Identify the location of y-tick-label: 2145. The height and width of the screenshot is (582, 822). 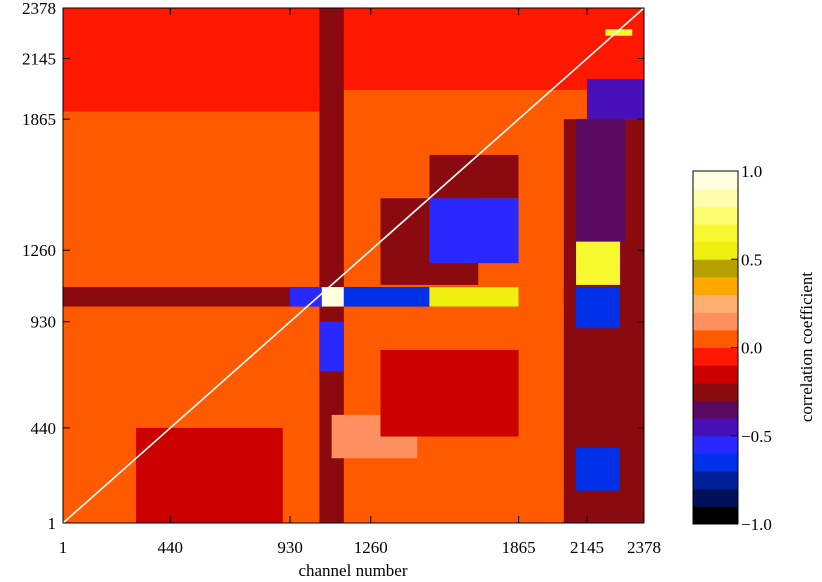
(39, 58).